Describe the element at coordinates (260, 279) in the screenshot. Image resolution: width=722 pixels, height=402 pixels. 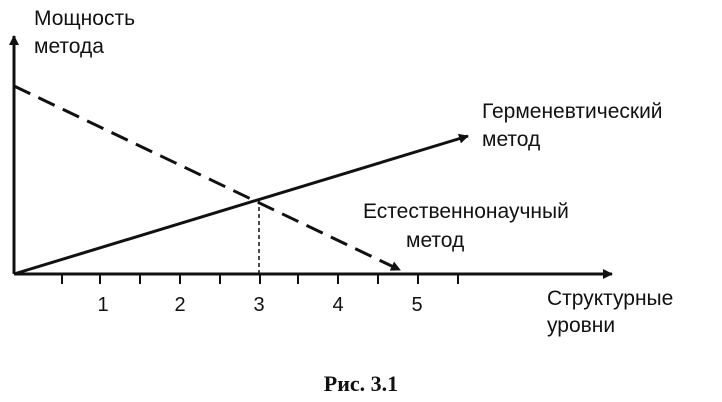
I see `x-axis-ticks` at that location.